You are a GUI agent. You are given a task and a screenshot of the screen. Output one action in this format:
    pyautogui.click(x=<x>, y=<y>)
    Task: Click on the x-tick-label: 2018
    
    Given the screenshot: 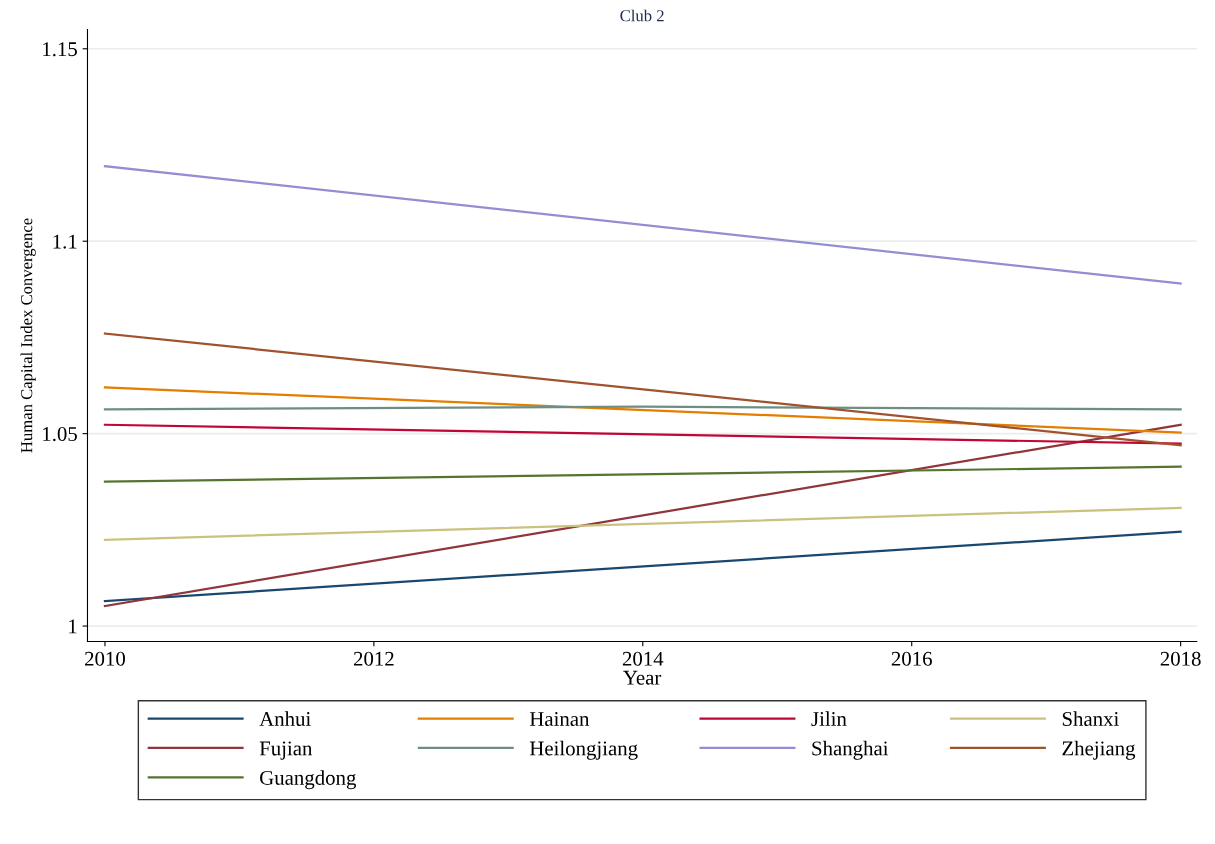 What is the action you would take?
    pyautogui.click(x=1180, y=658)
    